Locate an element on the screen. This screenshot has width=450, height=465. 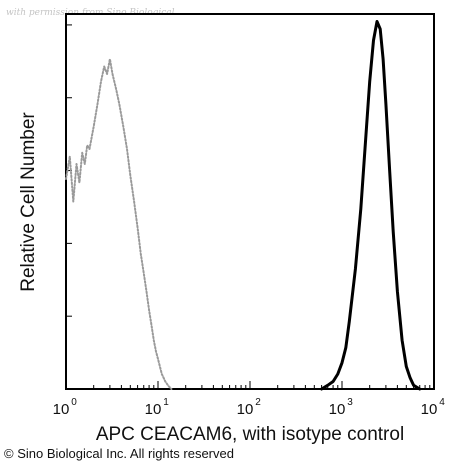
x-tick-exponent: 1 is located at coordinates (166, 402).